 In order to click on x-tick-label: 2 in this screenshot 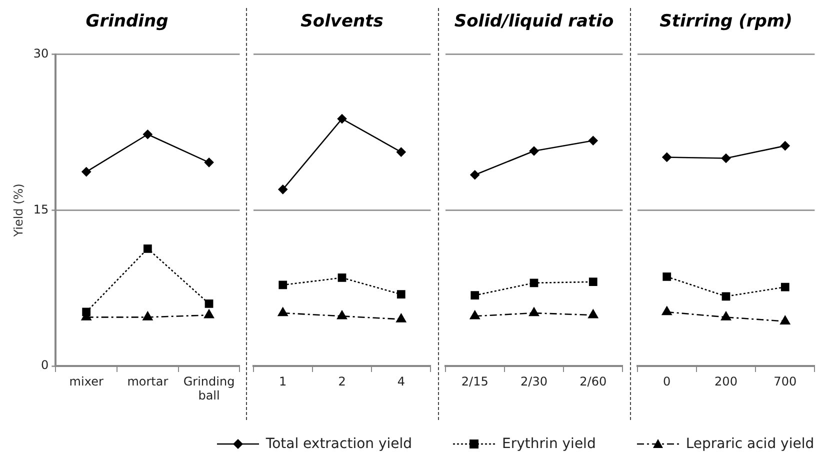, I will do `click(342, 381)`.